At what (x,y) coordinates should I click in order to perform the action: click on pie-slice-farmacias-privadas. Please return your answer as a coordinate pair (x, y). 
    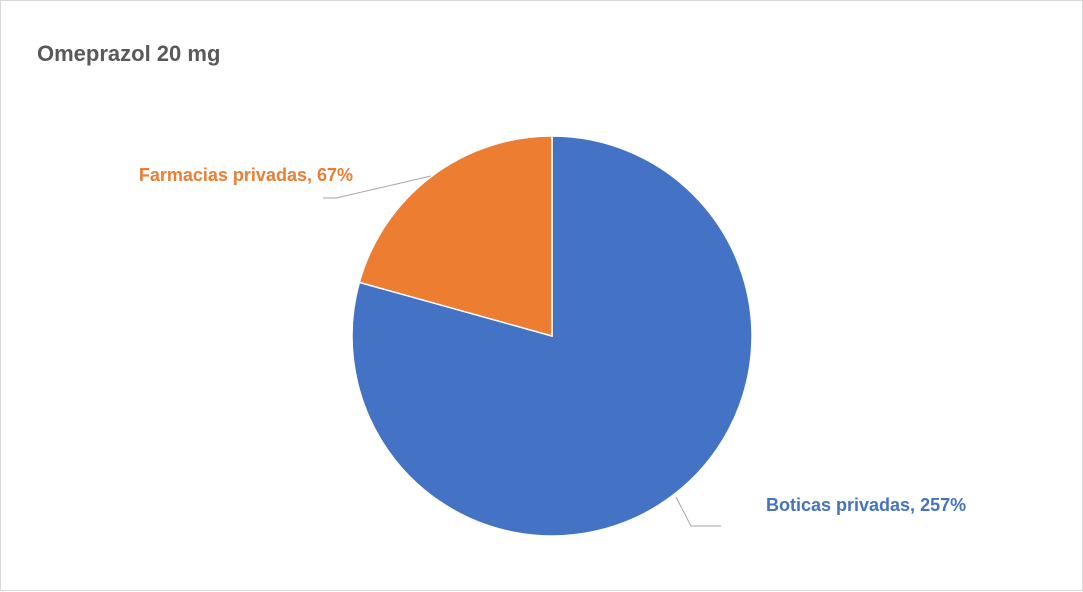
    Looking at the image, I should click on (455, 236).